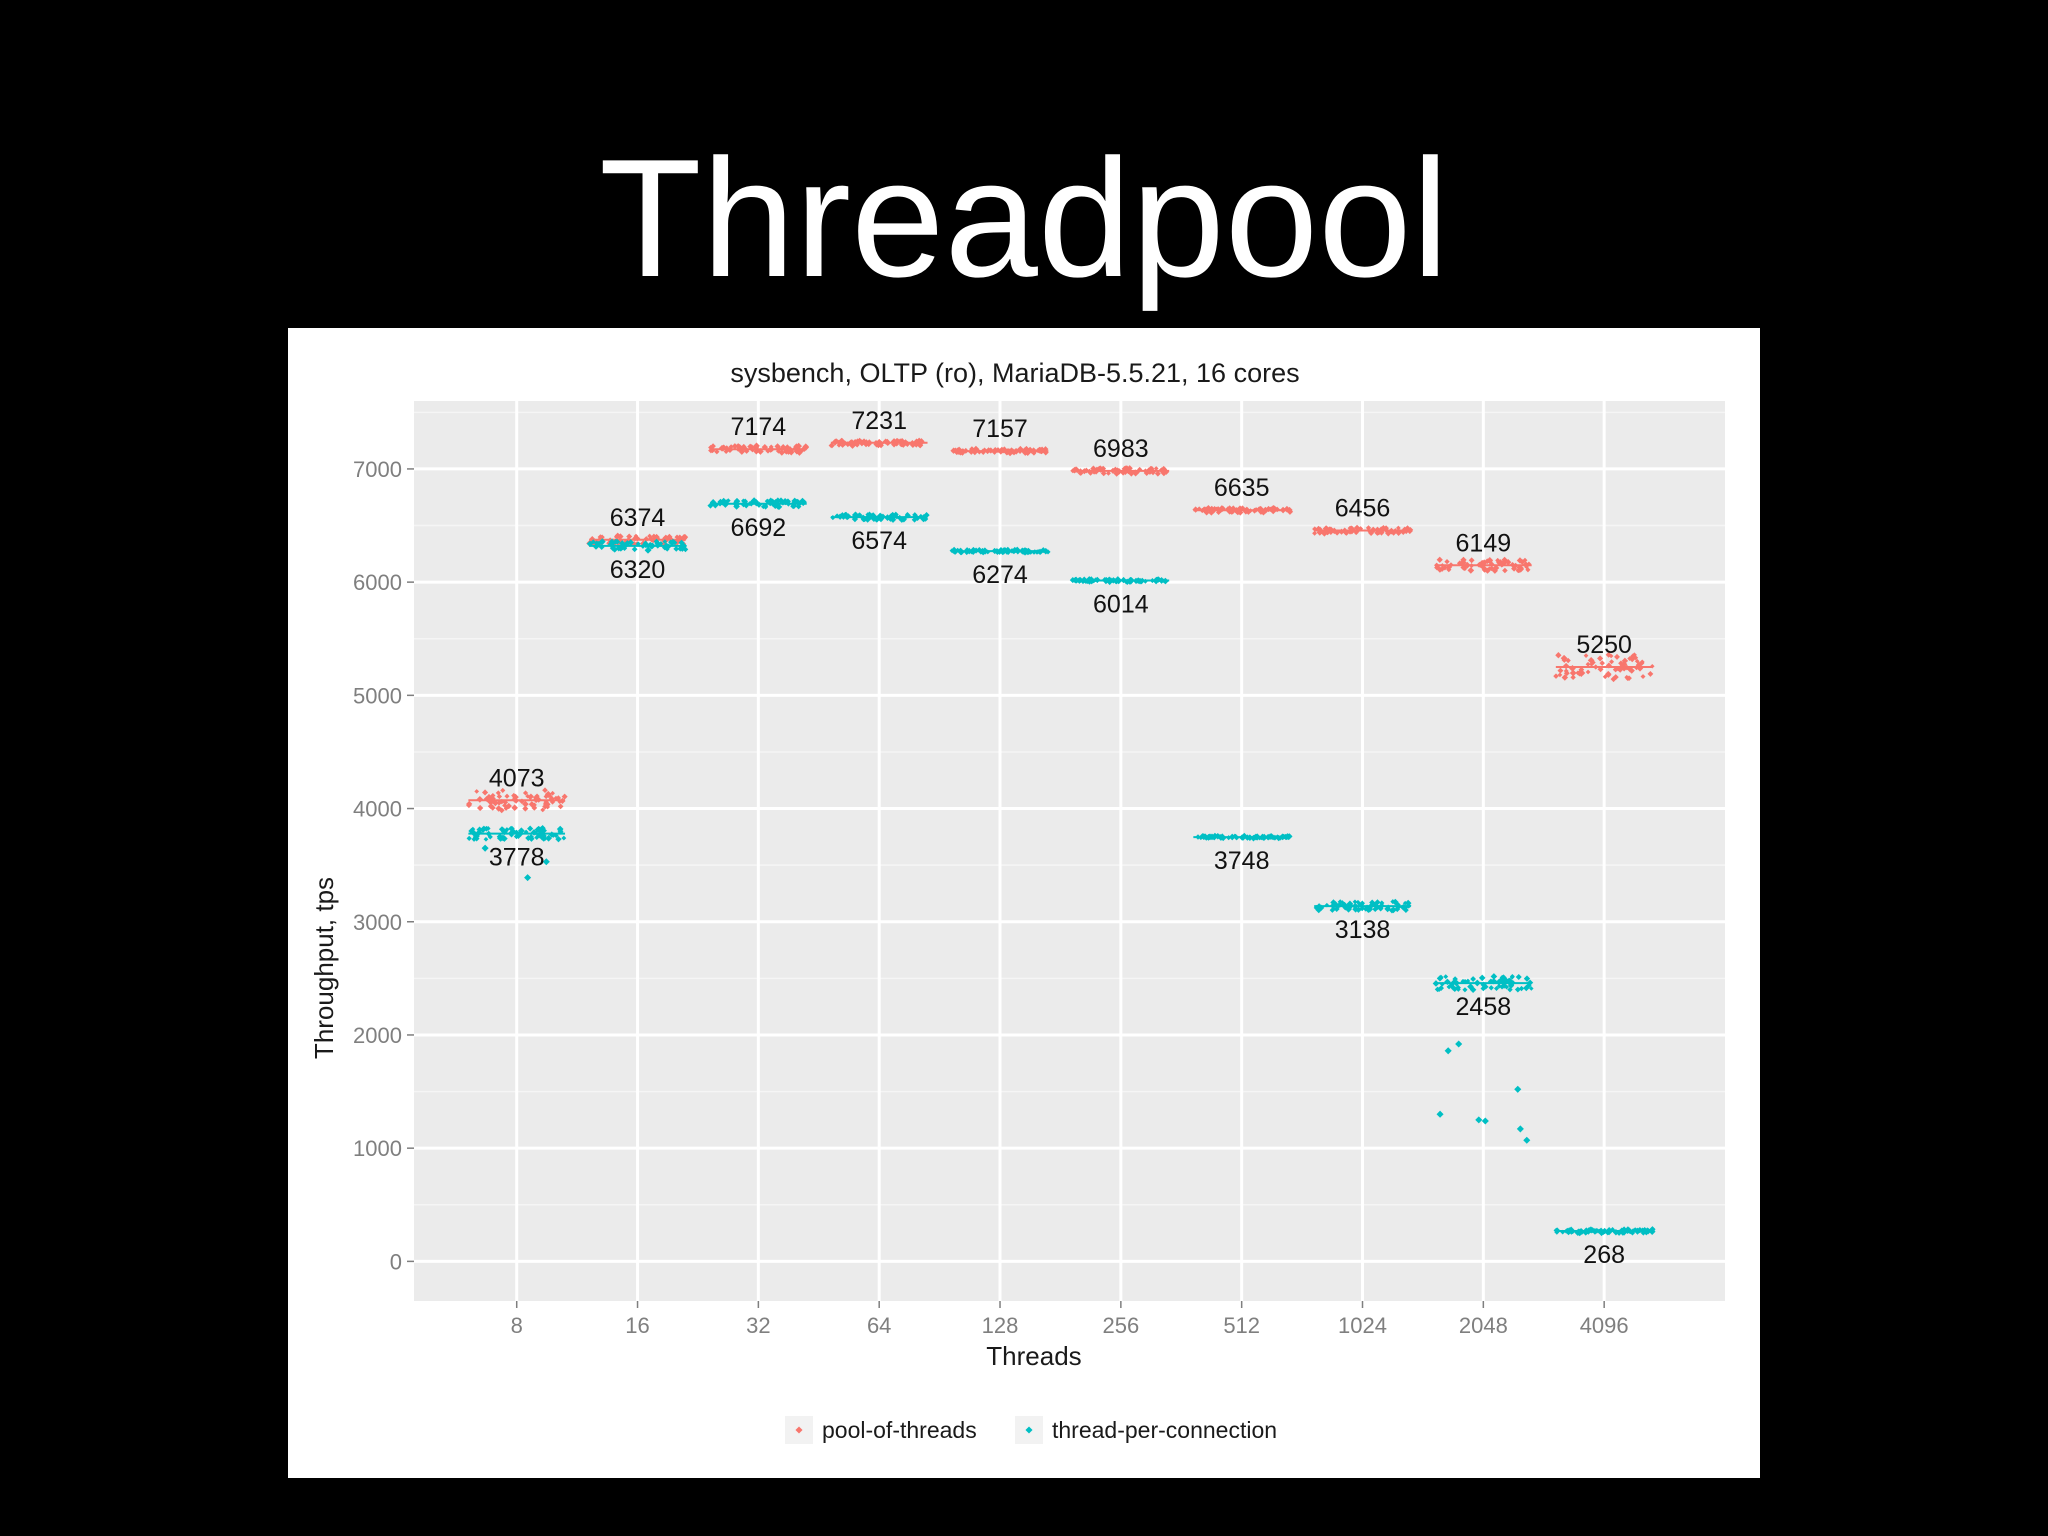 The width and height of the screenshot is (2048, 1536). What do you see at coordinates (1363, 509) in the screenshot?
I see `data-label: 6456` at bounding box center [1363, 509].